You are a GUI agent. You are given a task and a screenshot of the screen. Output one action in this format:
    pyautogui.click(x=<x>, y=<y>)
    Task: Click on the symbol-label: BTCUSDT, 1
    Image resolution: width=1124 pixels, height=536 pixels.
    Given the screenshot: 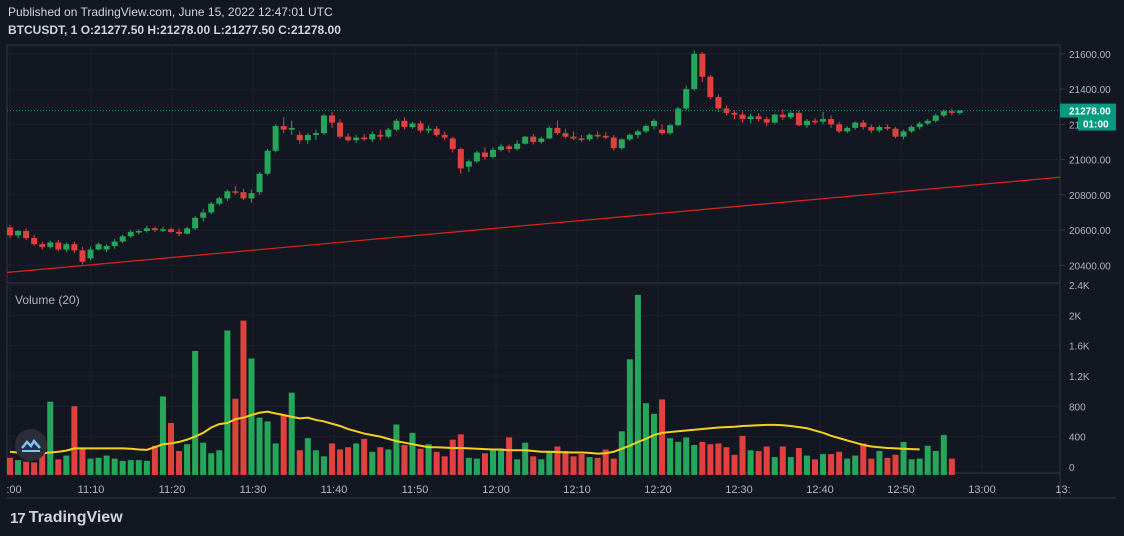 What is the action you would take?
    pyautogui.click(x=43, y=30)
    